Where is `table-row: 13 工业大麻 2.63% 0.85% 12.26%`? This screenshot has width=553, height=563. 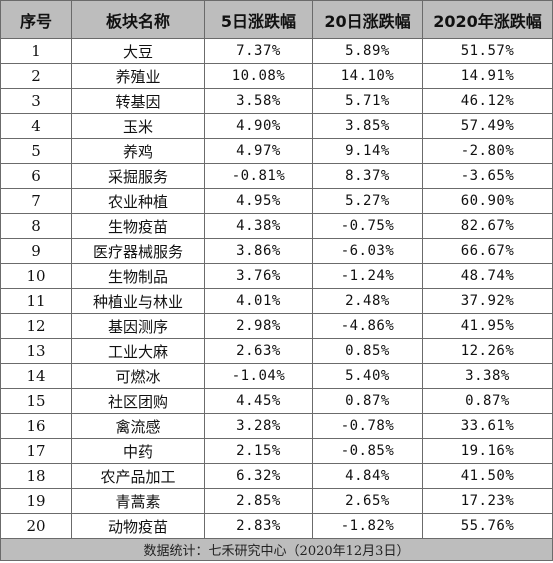
table-row: 13 工业大麻 2.63% 0.85% 12.26% is located at coordinates (276, 351).